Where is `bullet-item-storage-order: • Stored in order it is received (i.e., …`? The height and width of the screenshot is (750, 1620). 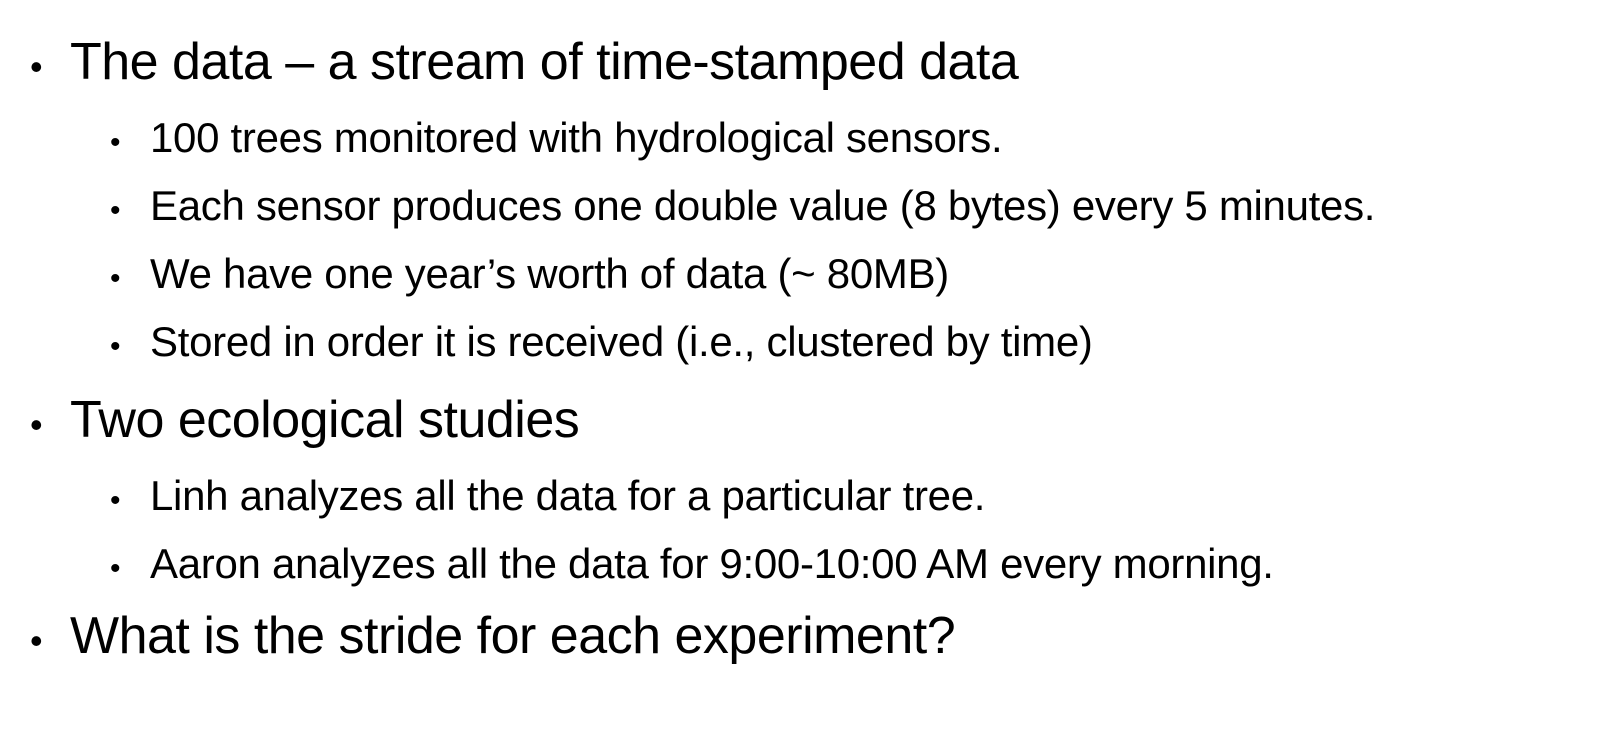 bullet-item-storage-order: • Stored in order it is received (i.e., … is located at coordinates (601, 342).